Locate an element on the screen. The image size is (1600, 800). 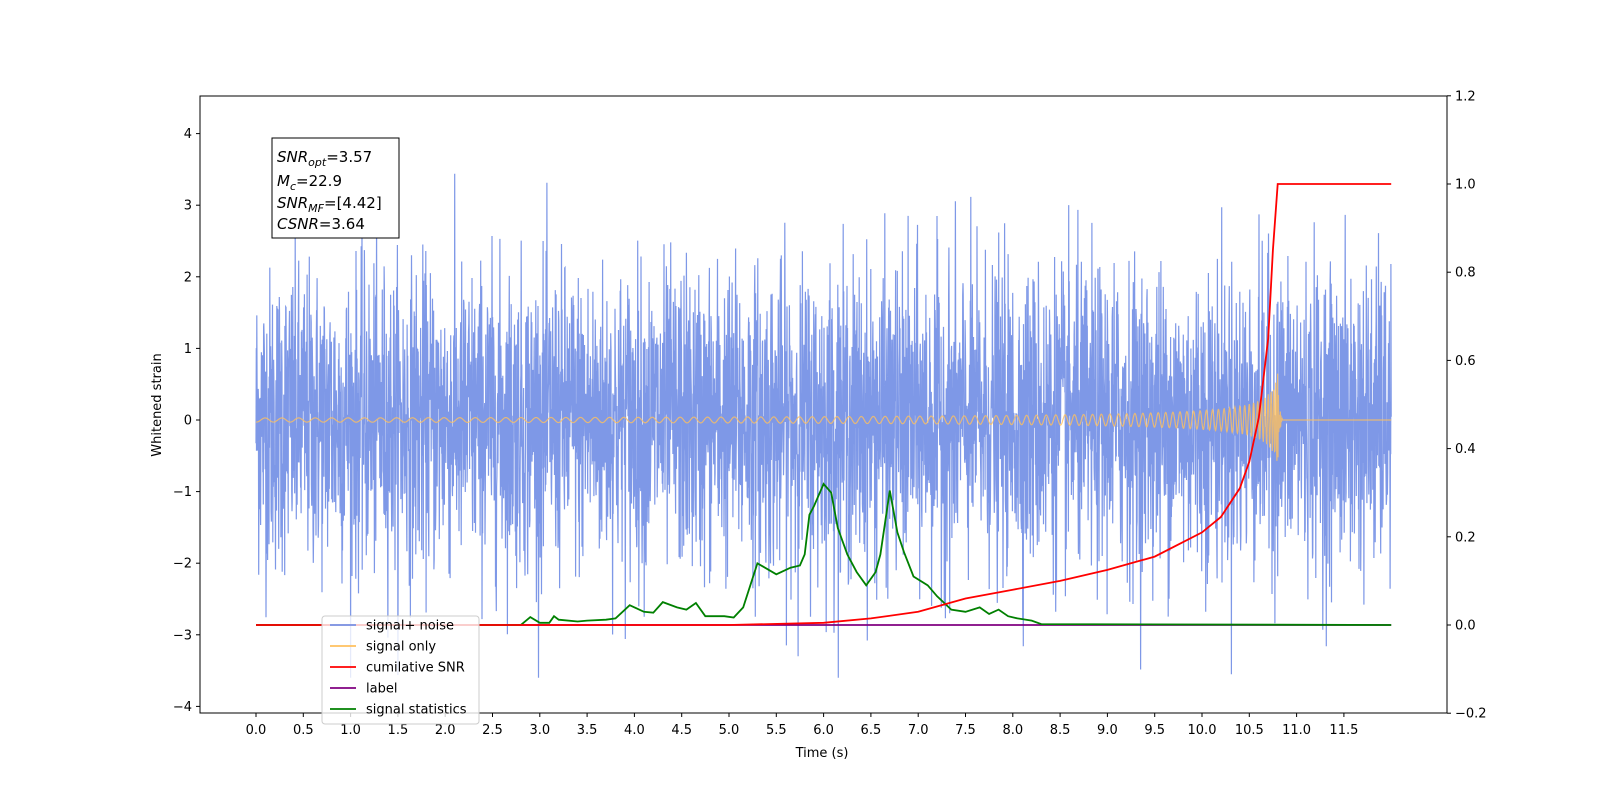
legend-label: cumilative SNR is located at coordinates (415, 668).